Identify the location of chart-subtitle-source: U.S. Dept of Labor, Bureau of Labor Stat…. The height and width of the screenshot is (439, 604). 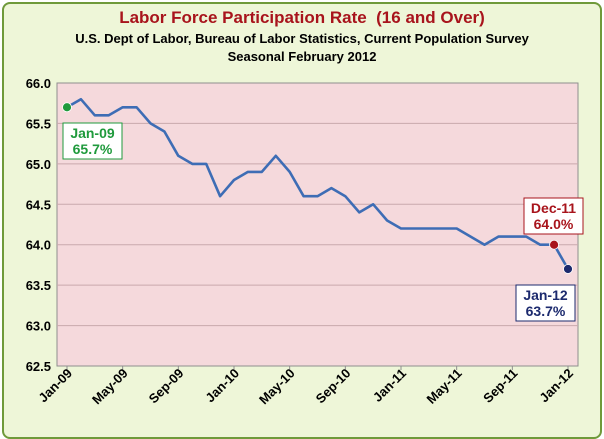
(302, 38).